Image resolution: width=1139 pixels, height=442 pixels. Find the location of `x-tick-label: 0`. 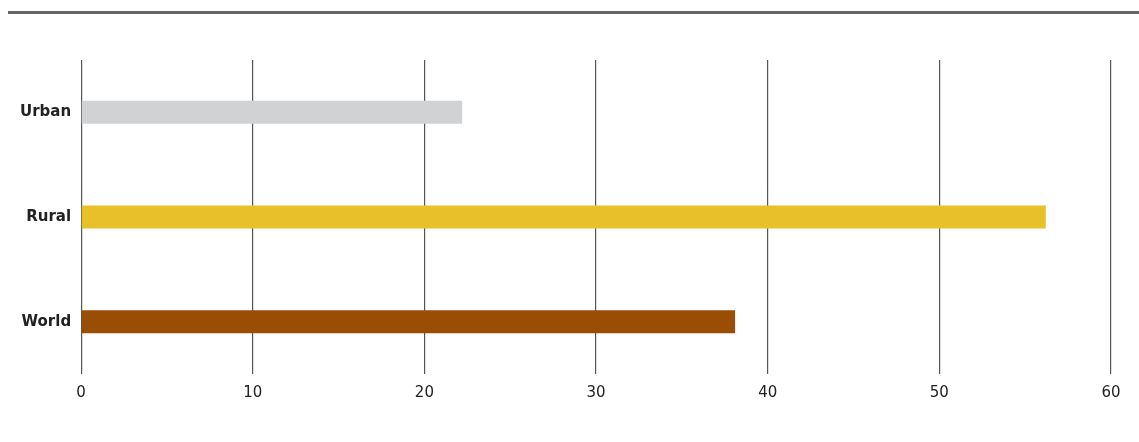

x-tick-label: 0 is located at coordinates (81, 391).